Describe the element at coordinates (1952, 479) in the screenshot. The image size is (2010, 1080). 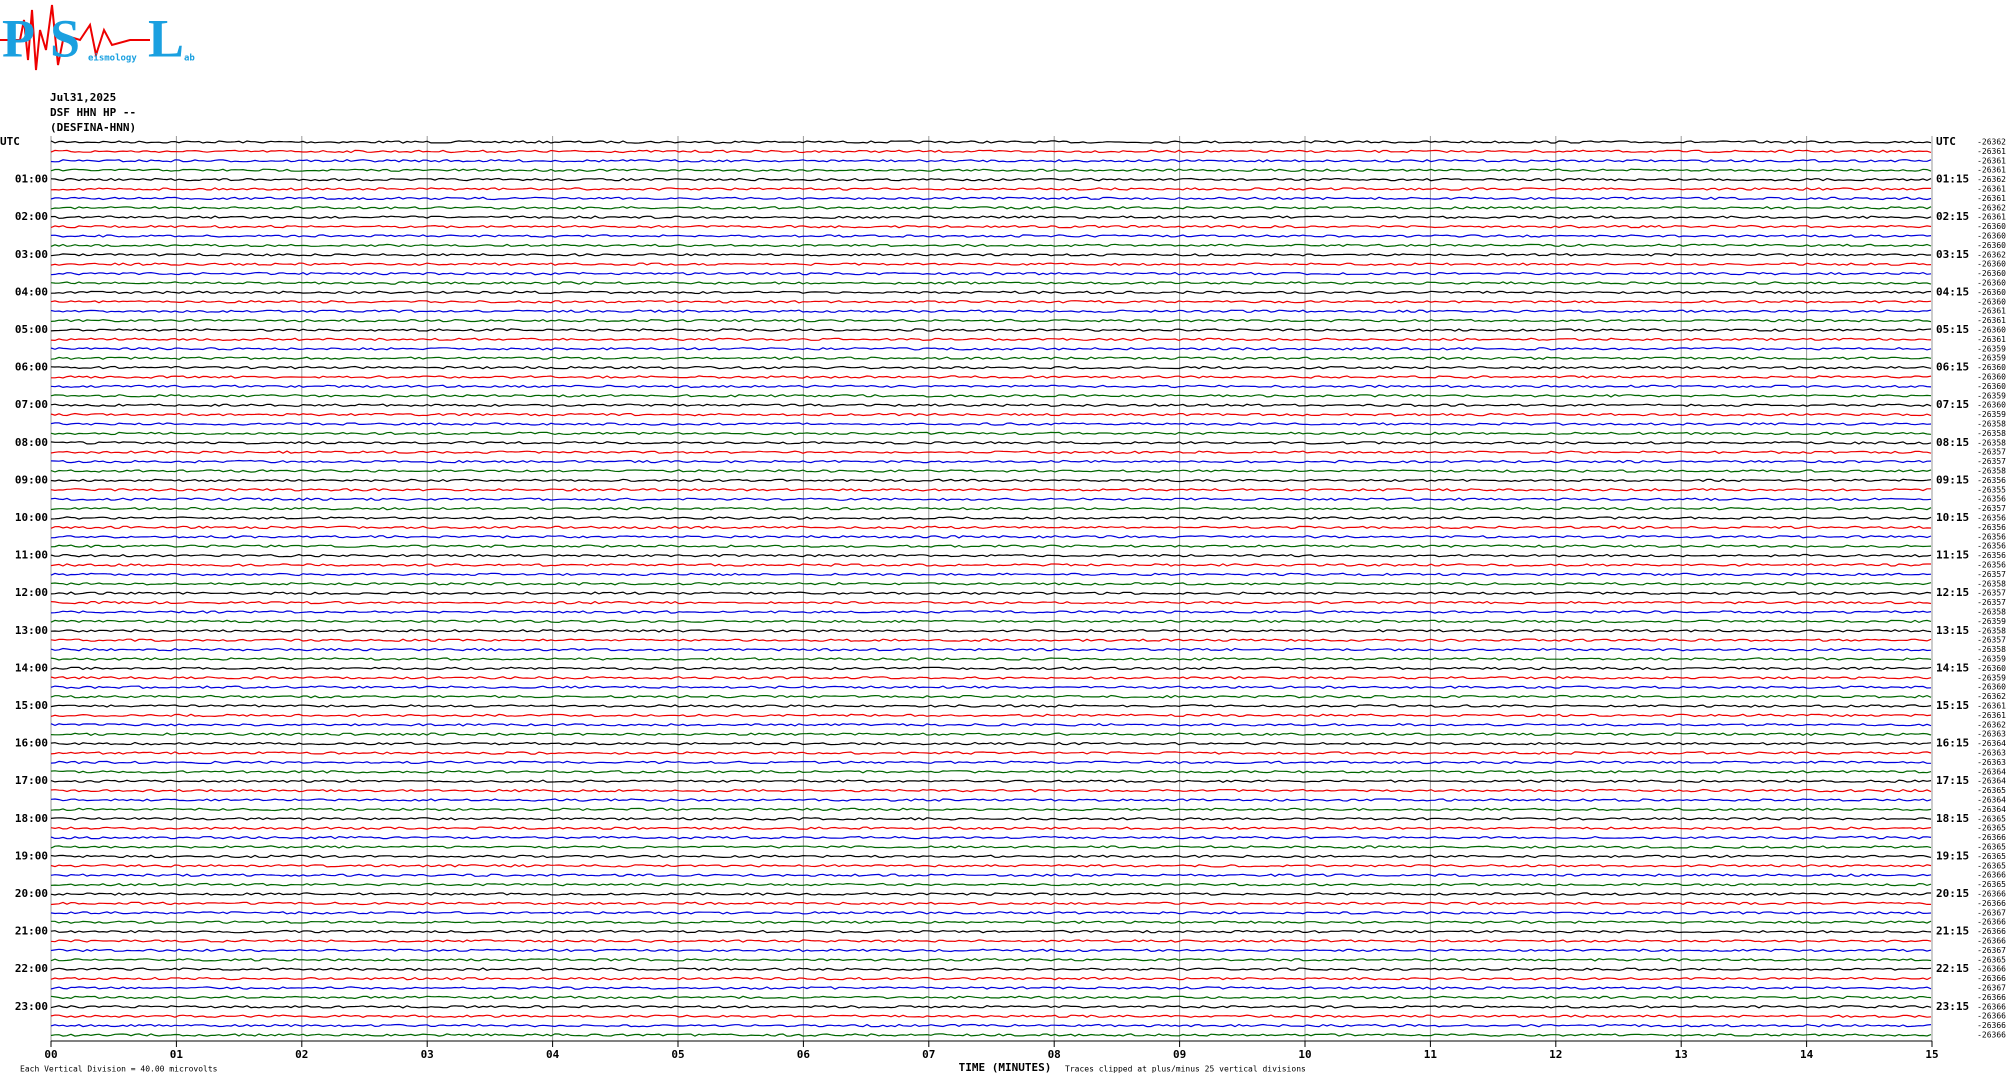
I see `right-time-label: 09:15` at that location.